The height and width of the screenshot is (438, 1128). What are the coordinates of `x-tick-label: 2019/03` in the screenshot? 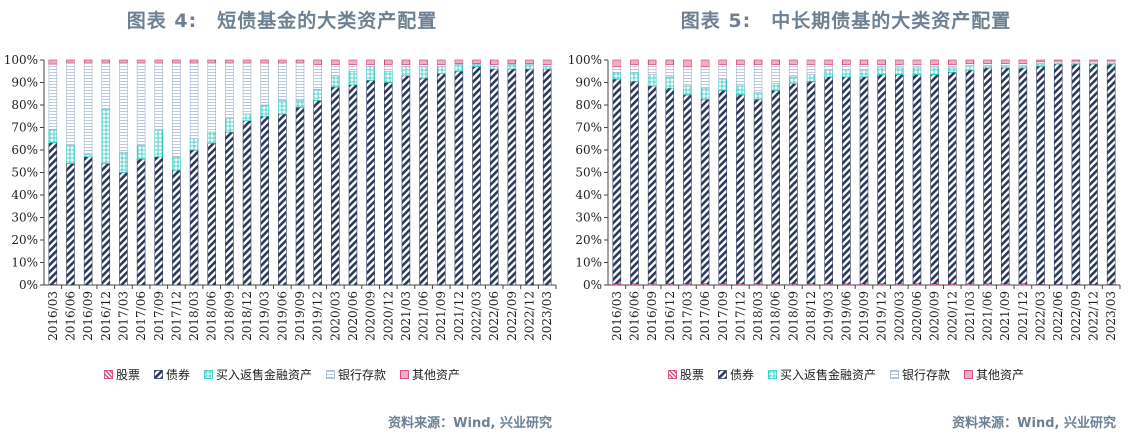 It's located at (829, 316).